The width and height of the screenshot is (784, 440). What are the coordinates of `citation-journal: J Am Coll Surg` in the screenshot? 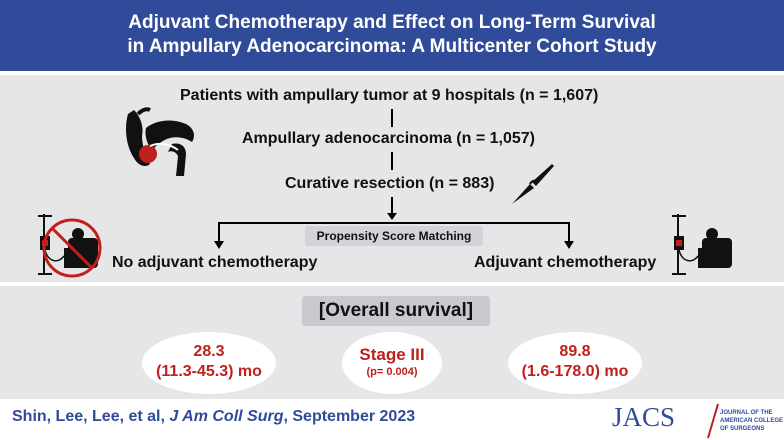 It's located at (226, 416).